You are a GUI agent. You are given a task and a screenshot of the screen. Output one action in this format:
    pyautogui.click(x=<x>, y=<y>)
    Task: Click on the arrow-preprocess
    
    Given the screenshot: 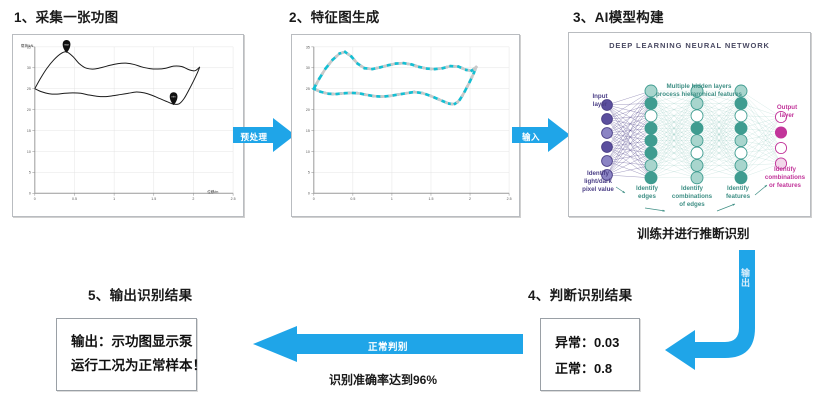 What is the action you would take?
    pyautogui.click(x=264, y=135)
    